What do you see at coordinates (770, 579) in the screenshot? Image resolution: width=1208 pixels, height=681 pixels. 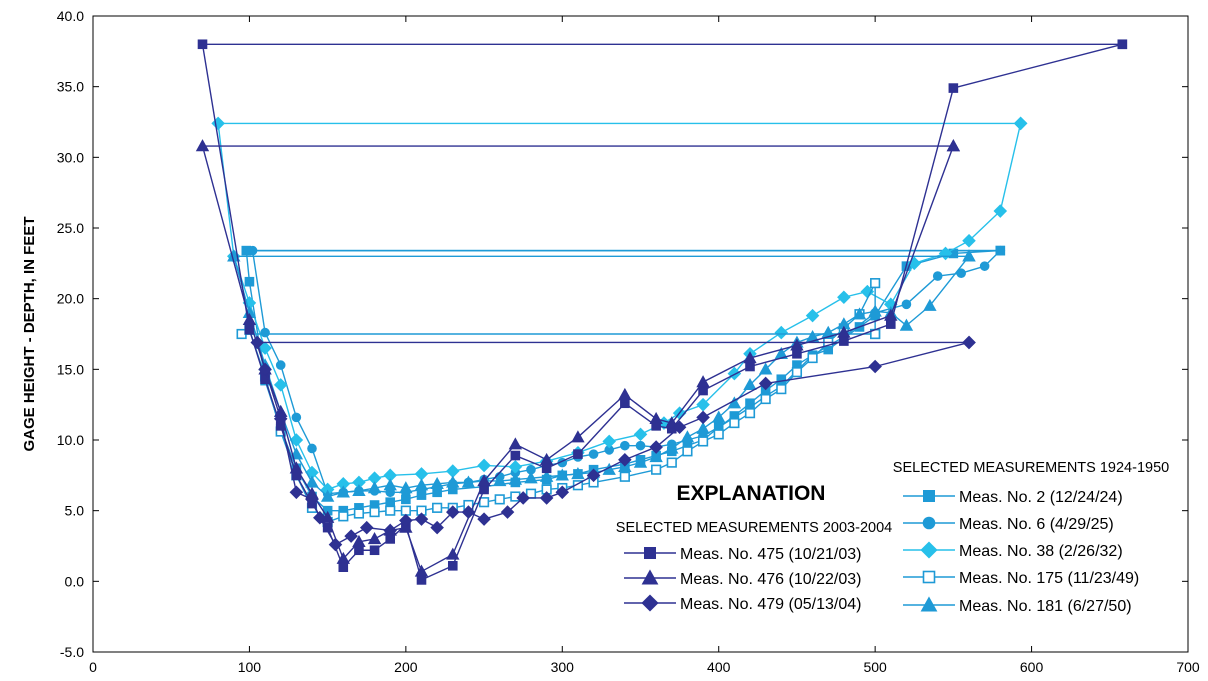 I see `legend-label: Meas. No. 476 (10/22/03)` at bounding box center [770, 579].